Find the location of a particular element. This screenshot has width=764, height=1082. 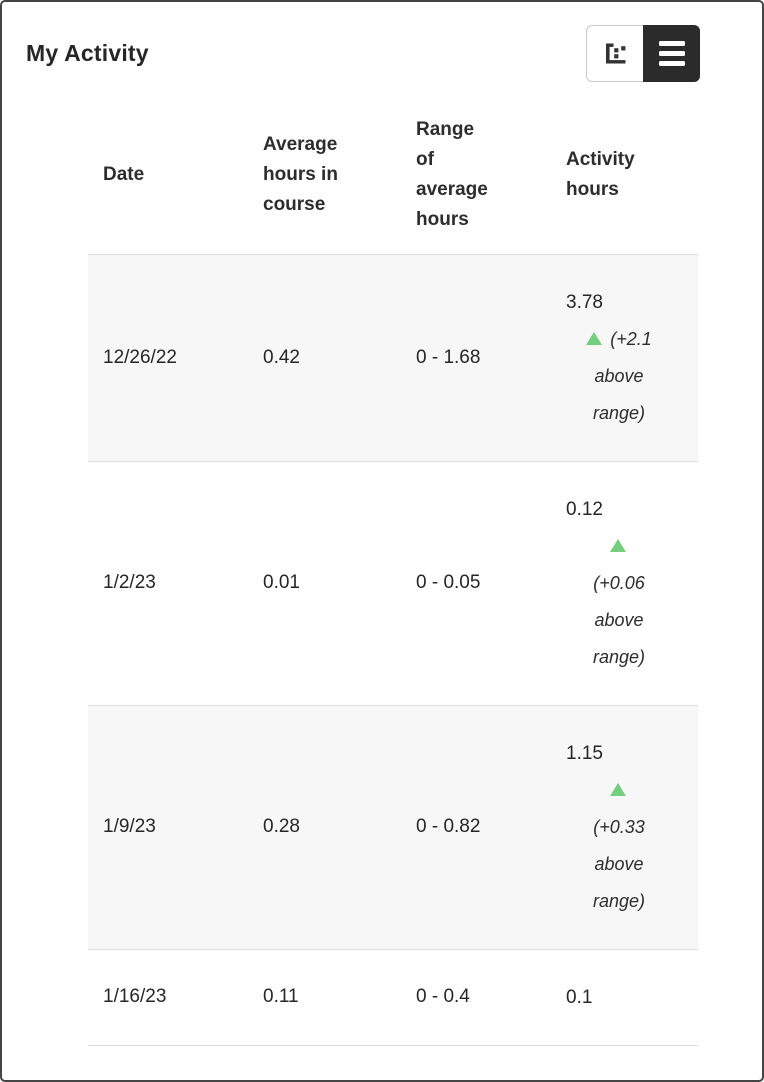

date-cell: 1/9/23 is located at coordinates (129, 826).